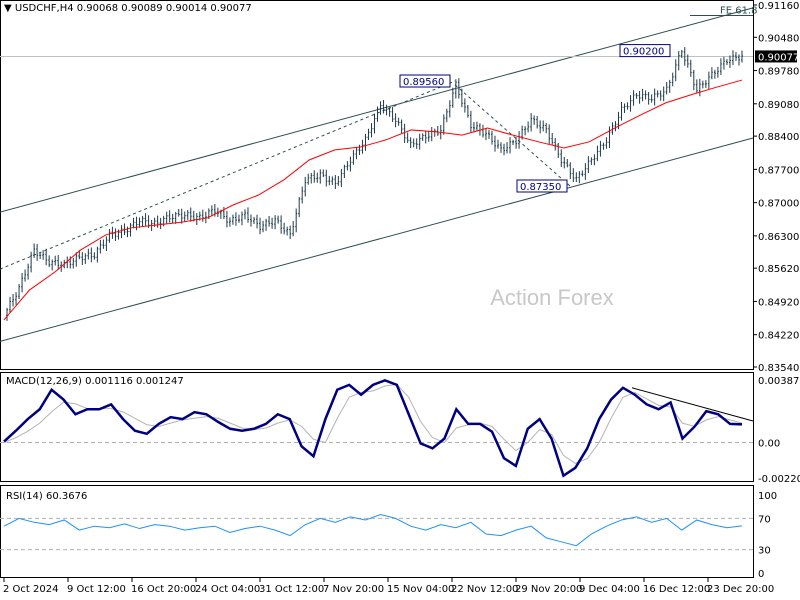 The height and width of the screenshot is (600, 800). I want to click on time-axis-label: 24 Oct 04:00, so click(227, 589).